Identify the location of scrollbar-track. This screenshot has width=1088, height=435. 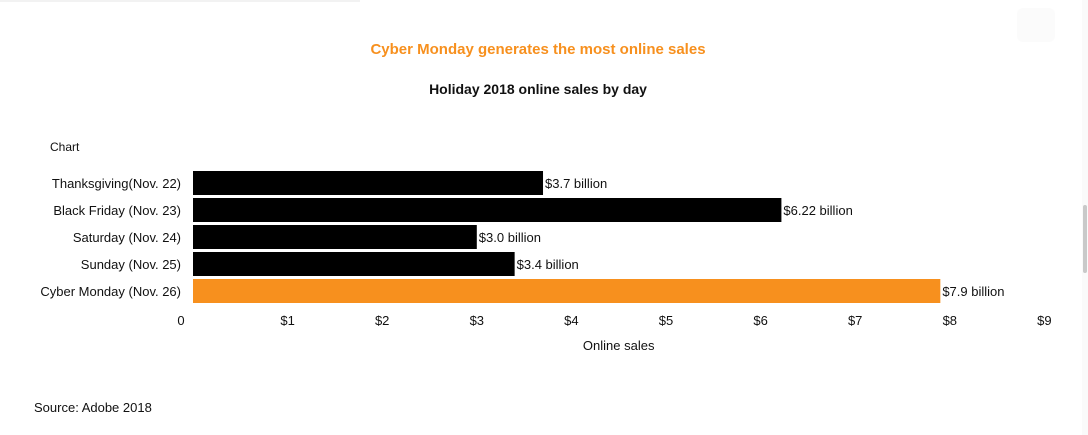
(1085, 217).